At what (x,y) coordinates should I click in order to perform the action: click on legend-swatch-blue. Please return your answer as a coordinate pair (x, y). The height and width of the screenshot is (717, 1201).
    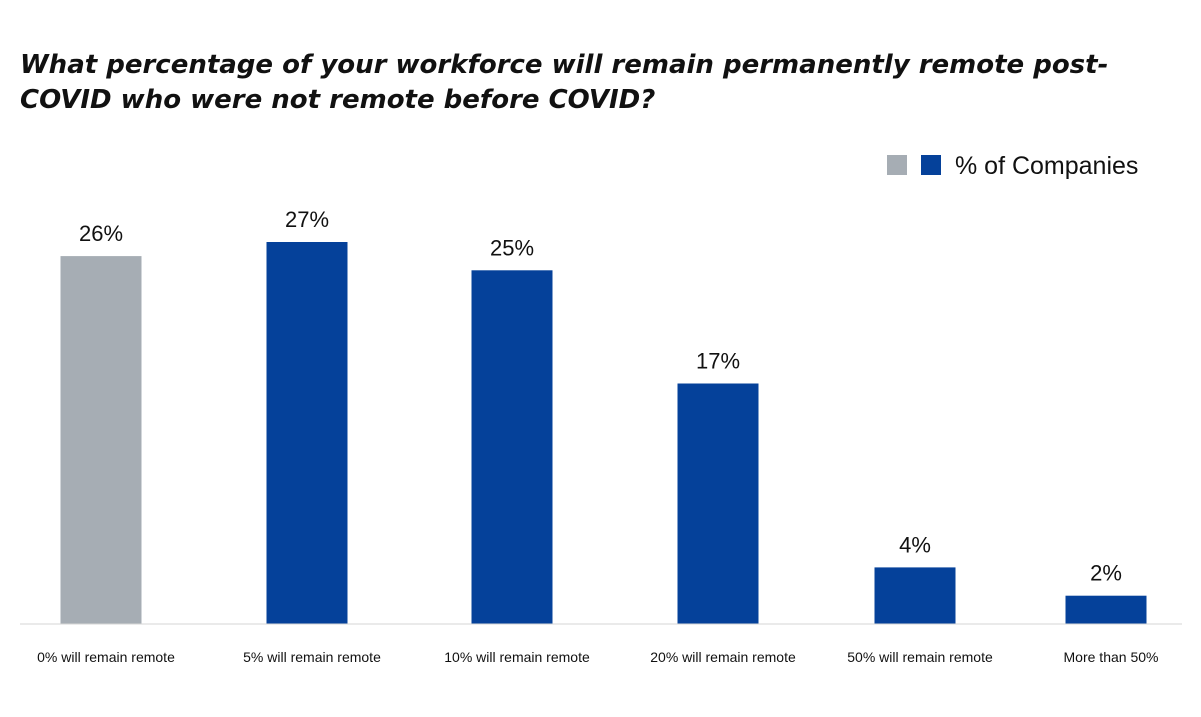
    Looking at the image, I should click on (931, 165).